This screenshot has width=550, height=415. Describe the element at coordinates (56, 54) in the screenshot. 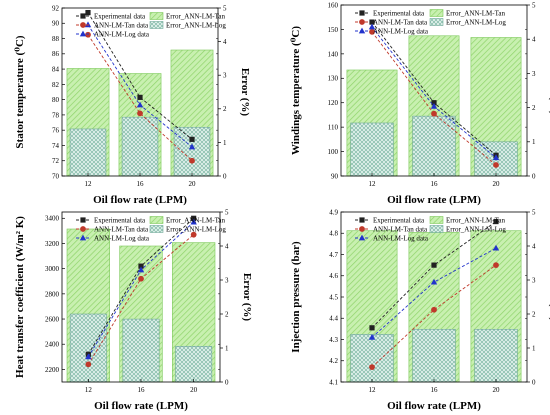

I see `y-tick-label: 86` at that location.